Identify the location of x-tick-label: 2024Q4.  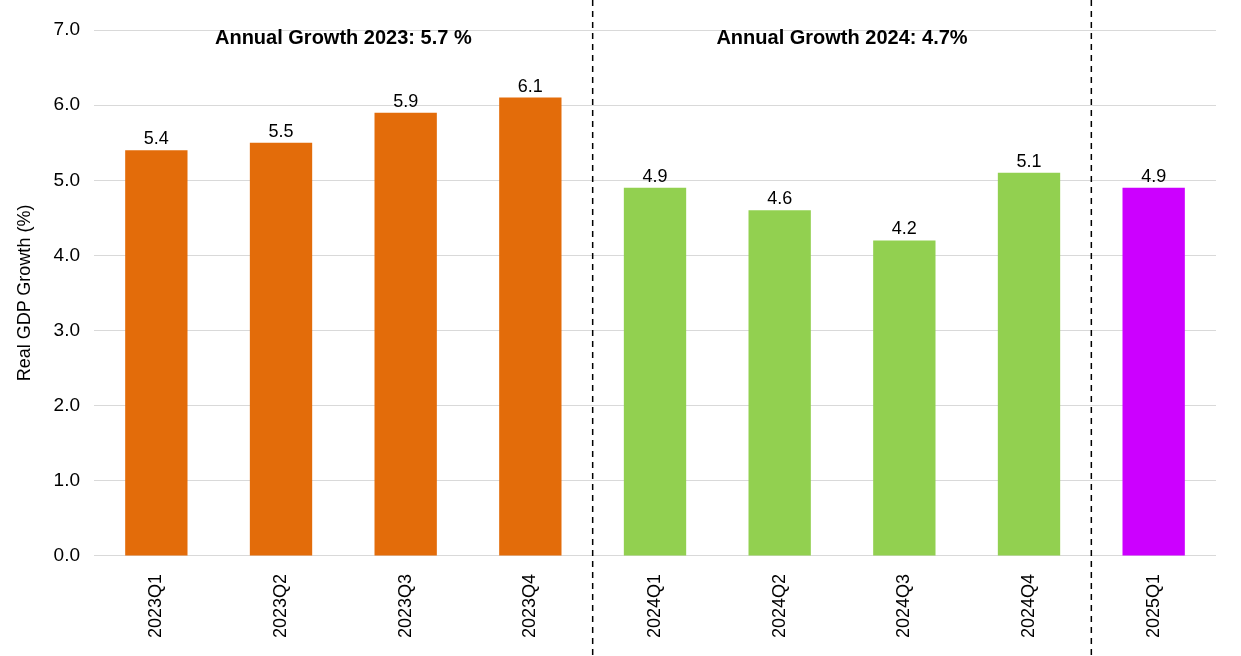
(1027, 606).